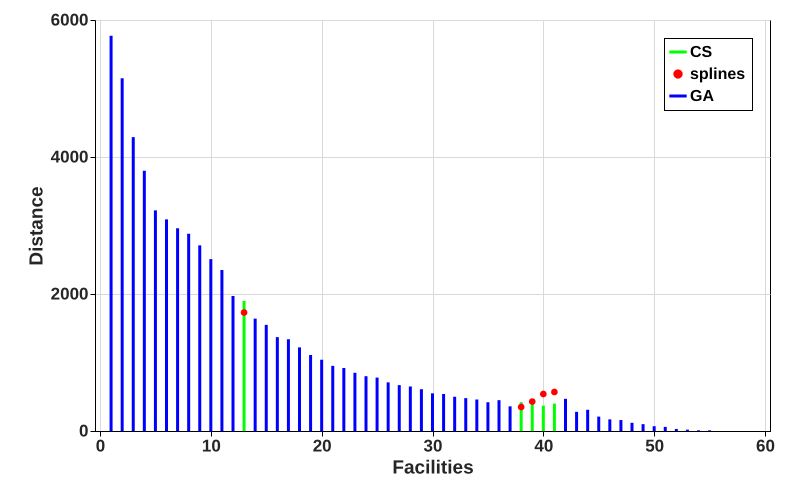  What do you see at coordinates (433, 446) in the screenshot?
I see `x-tick-label: 30` at bounding box center [433, 446].